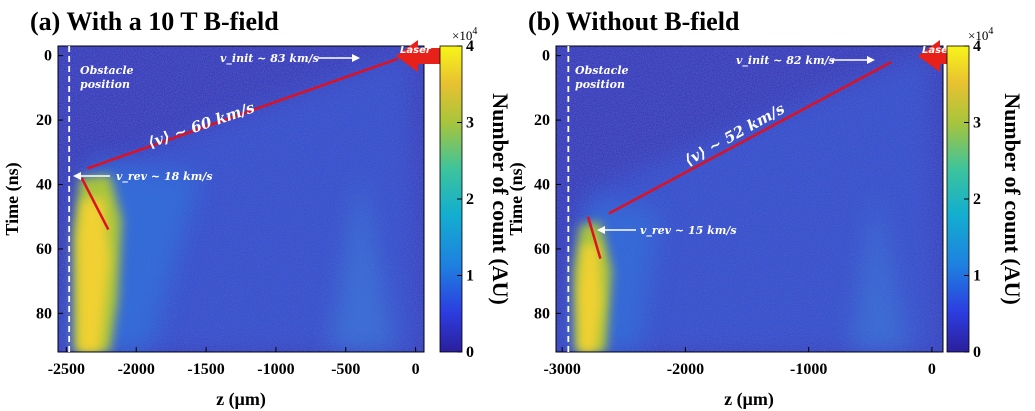 Image resolution: width=1035 pixels, height=411 pixels. Describe the element at coordinates (269, 59) in the screenshot. I see `panel-a-vinit-label: v_init ~ 83 km/s` at that location.